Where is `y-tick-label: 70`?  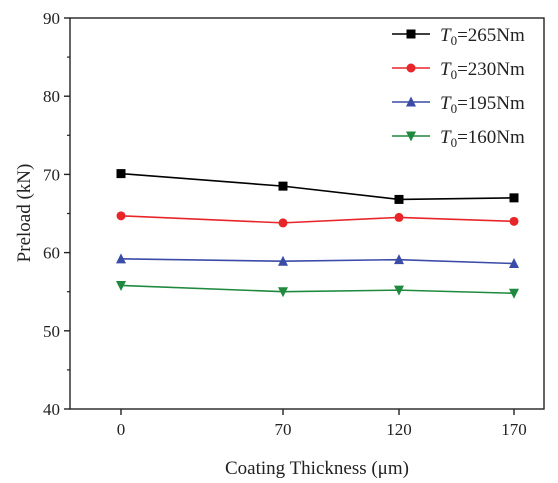
y-tick-label: 70 is located at coordinates (51, 174).